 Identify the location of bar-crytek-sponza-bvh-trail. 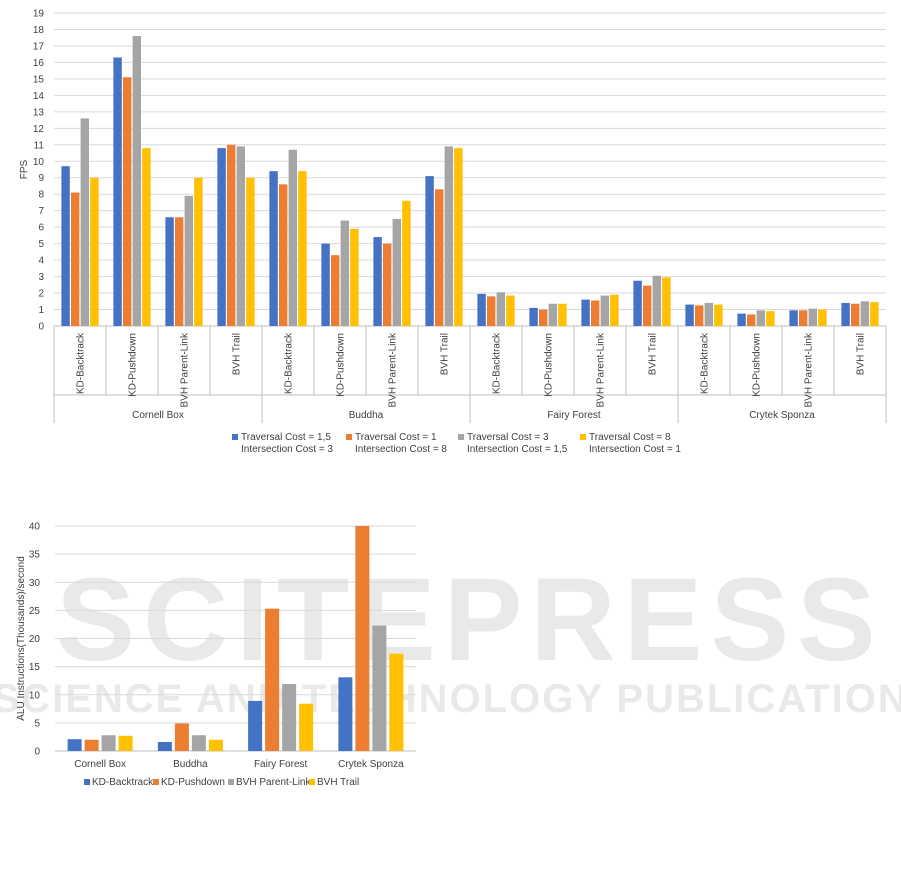
(396, 702).